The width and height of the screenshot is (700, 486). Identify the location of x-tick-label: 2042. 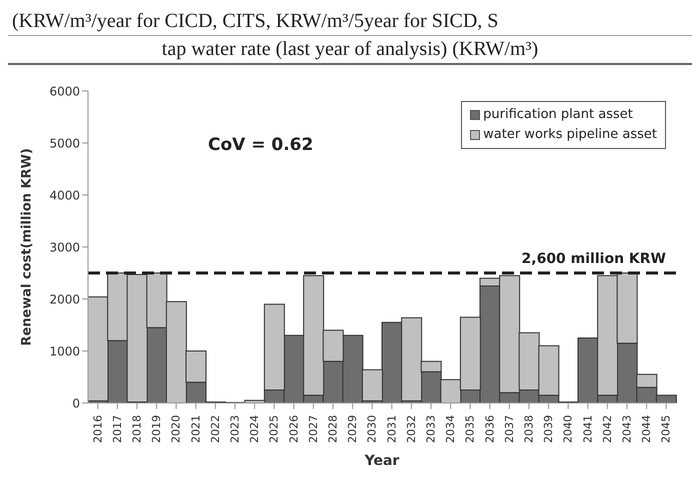
(607, 429).